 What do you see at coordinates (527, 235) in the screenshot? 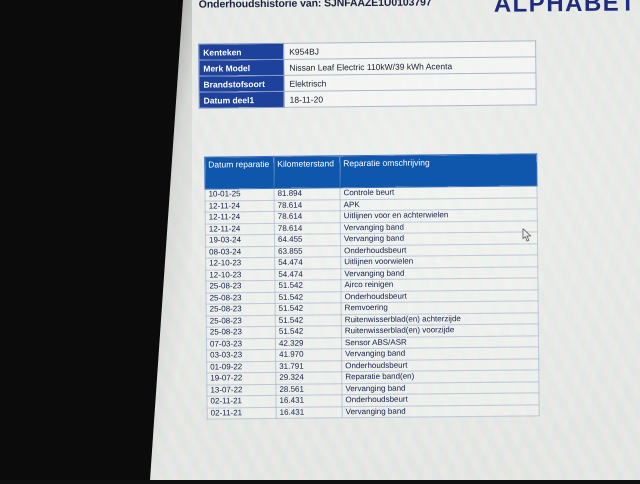
I see `mouse-pointer-icon` at bounding box center [527, 235].